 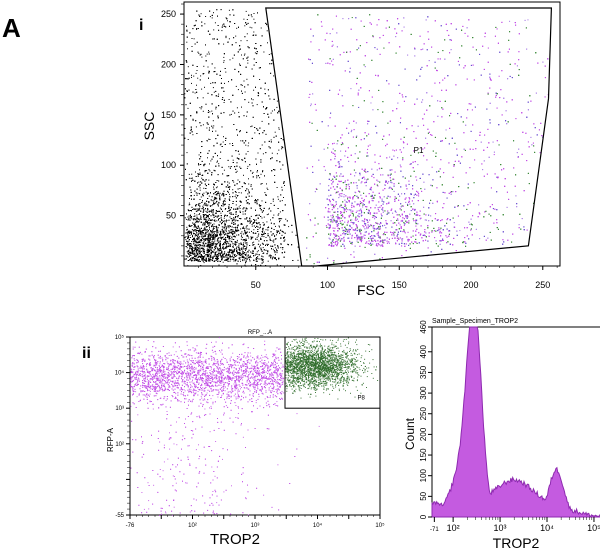 What do you see at coordinates (168, 165) in the screenshot?
I see `plot-i-y-tick-label: 100` at bounding box center [168, 165].